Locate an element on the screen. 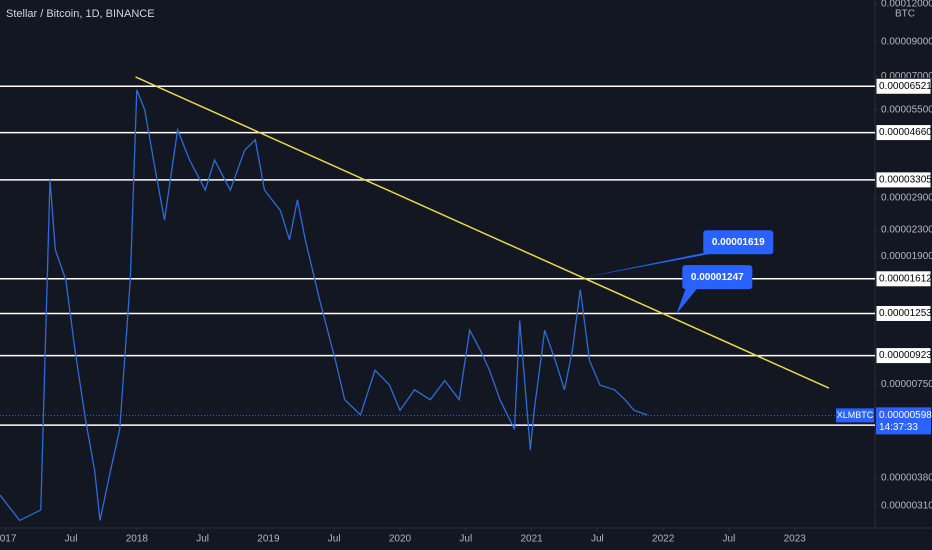 This screenshot has height=550, width=932. level-label: 0.00000923 is located at coordinates (905, 355).